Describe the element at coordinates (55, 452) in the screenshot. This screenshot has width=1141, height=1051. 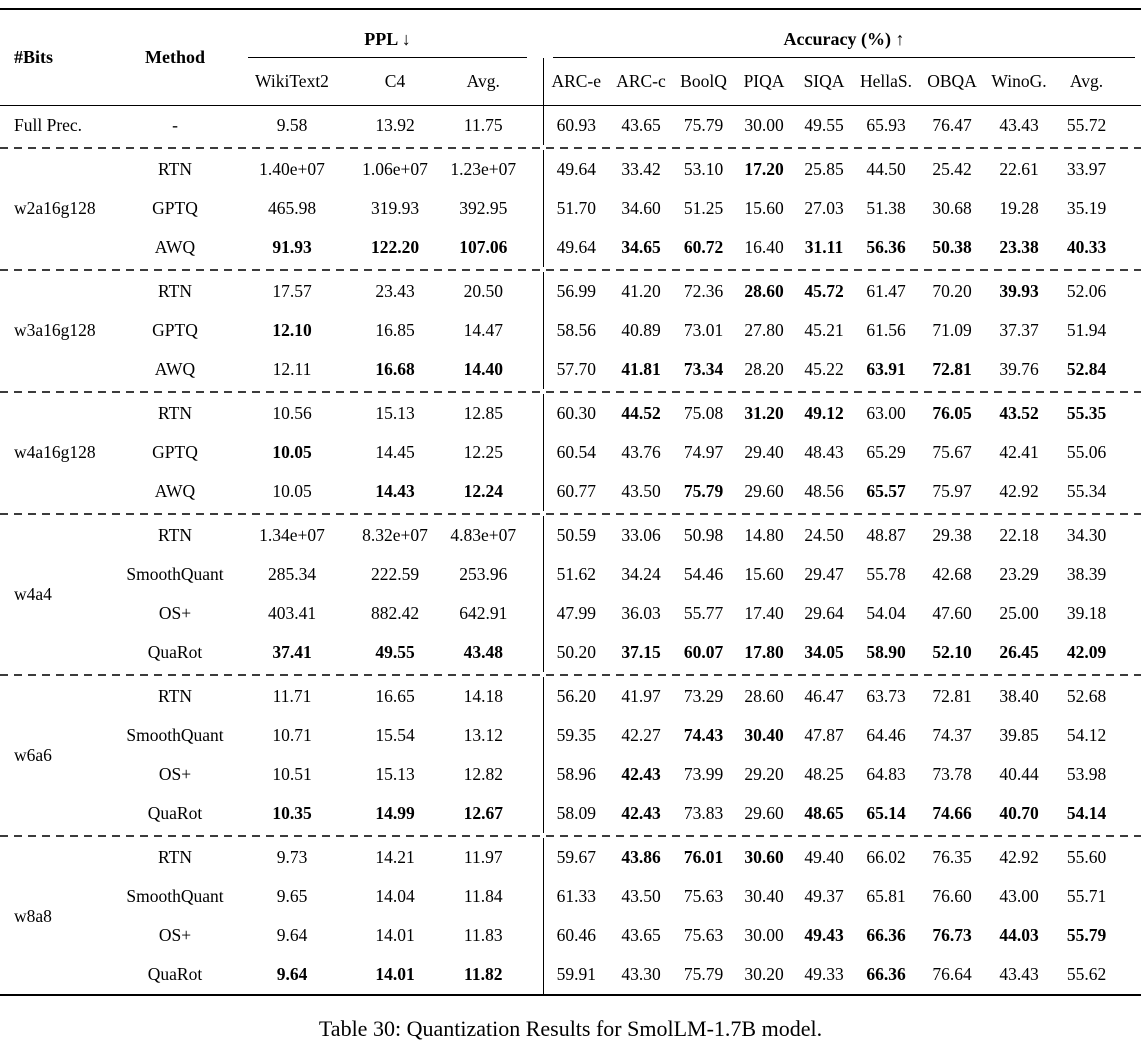
I see `cell-bits: w4a16g128` at that location.